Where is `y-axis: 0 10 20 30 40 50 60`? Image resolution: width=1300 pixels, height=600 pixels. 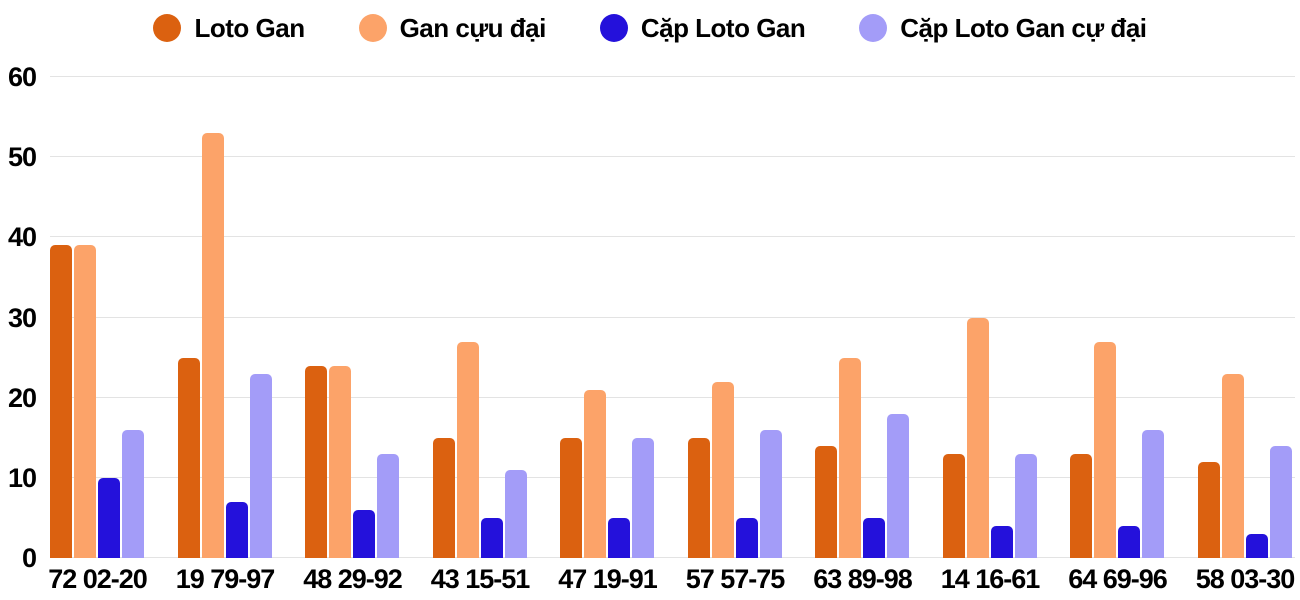 y-axis: 0 10 20 30 40 50 60 is located at coordinates (18, 317).